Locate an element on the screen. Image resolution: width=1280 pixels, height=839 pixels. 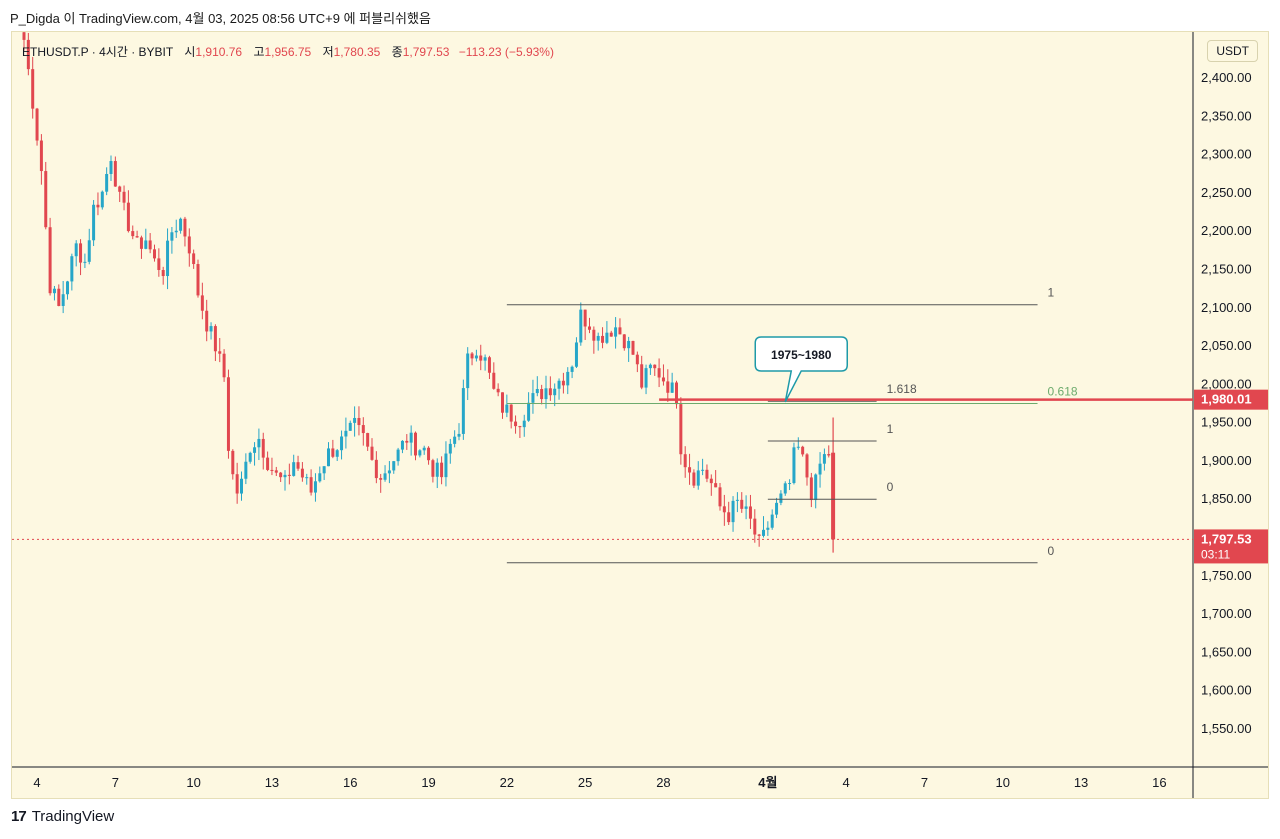
price-label-text: 1,980.01 is located at coordinates (1226, 399).